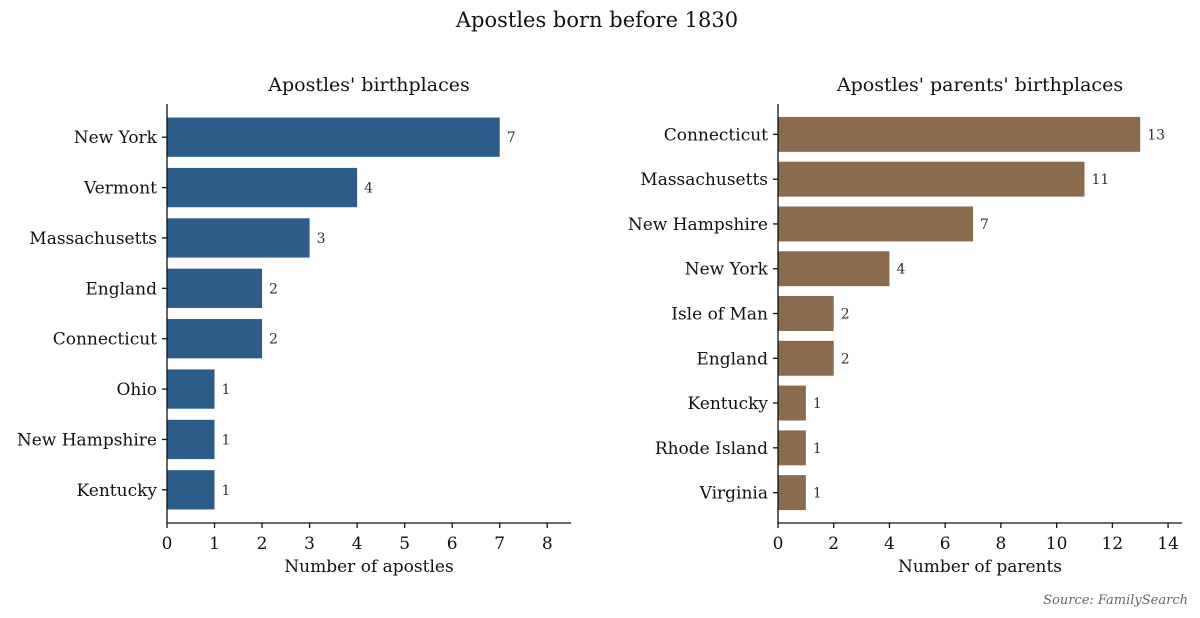 This screenshot has width=1200, height=618. What do you see at coordinates (900, 270) in the screenshot?
I see `pbp-value-label-3: 4` at bounding box center [900, 270].